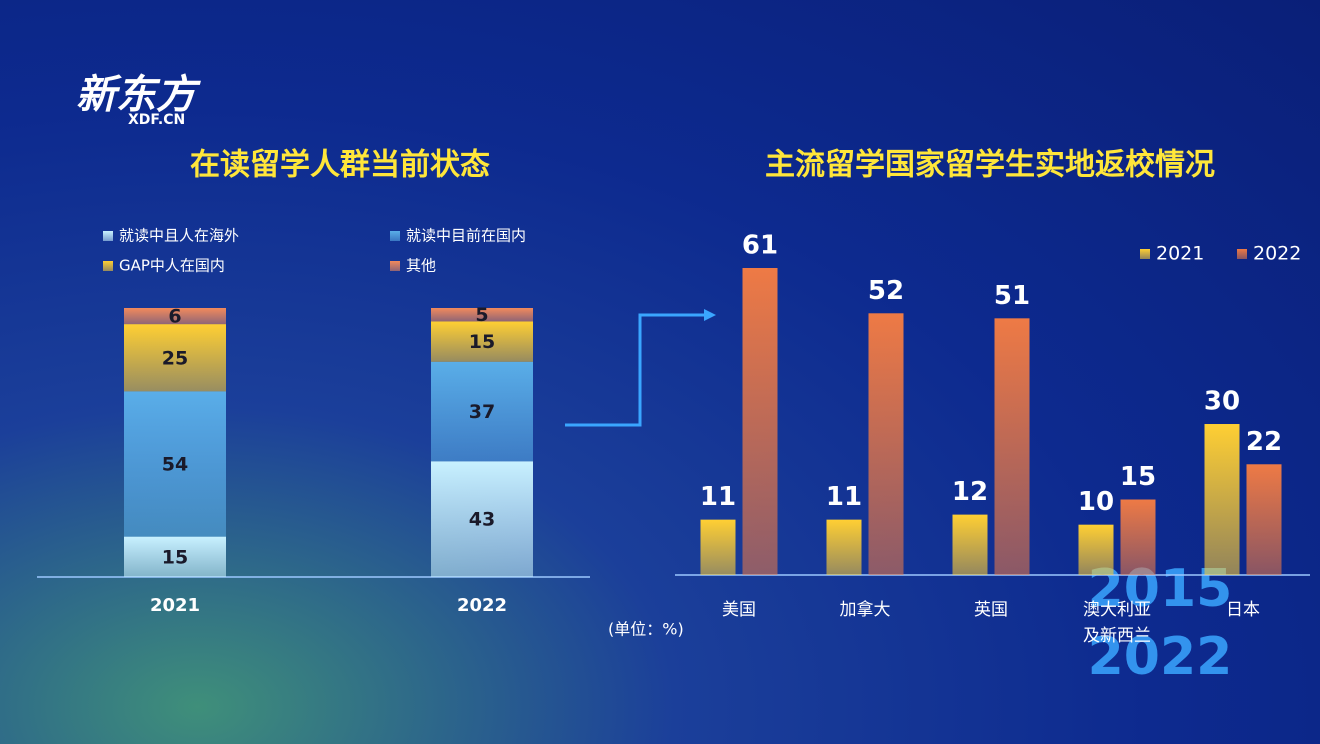 This screenshot has width=1320, height=744. What do you see at coordinates (421, 266) in the screenshot?
I see `legend-label: 其他` at bounding box center [421, 266].